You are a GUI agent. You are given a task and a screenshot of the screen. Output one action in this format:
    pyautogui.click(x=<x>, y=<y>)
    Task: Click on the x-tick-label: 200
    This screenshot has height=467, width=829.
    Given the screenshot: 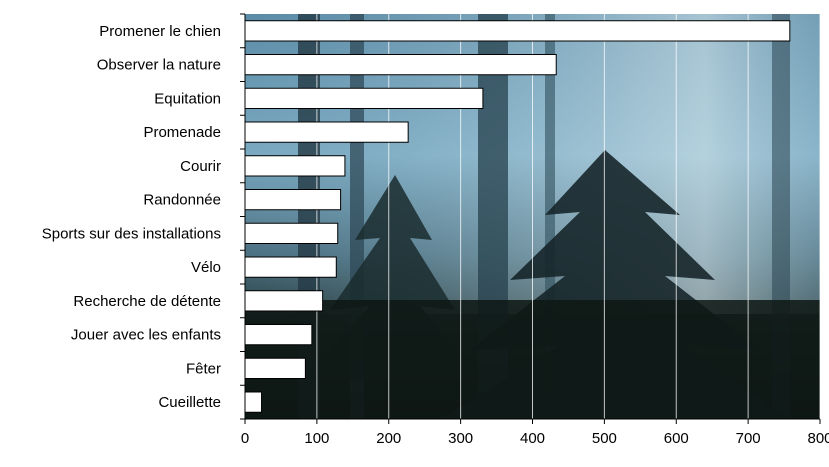 What is the action you would take?
    pyautogui.click(x=388, y=438)
    